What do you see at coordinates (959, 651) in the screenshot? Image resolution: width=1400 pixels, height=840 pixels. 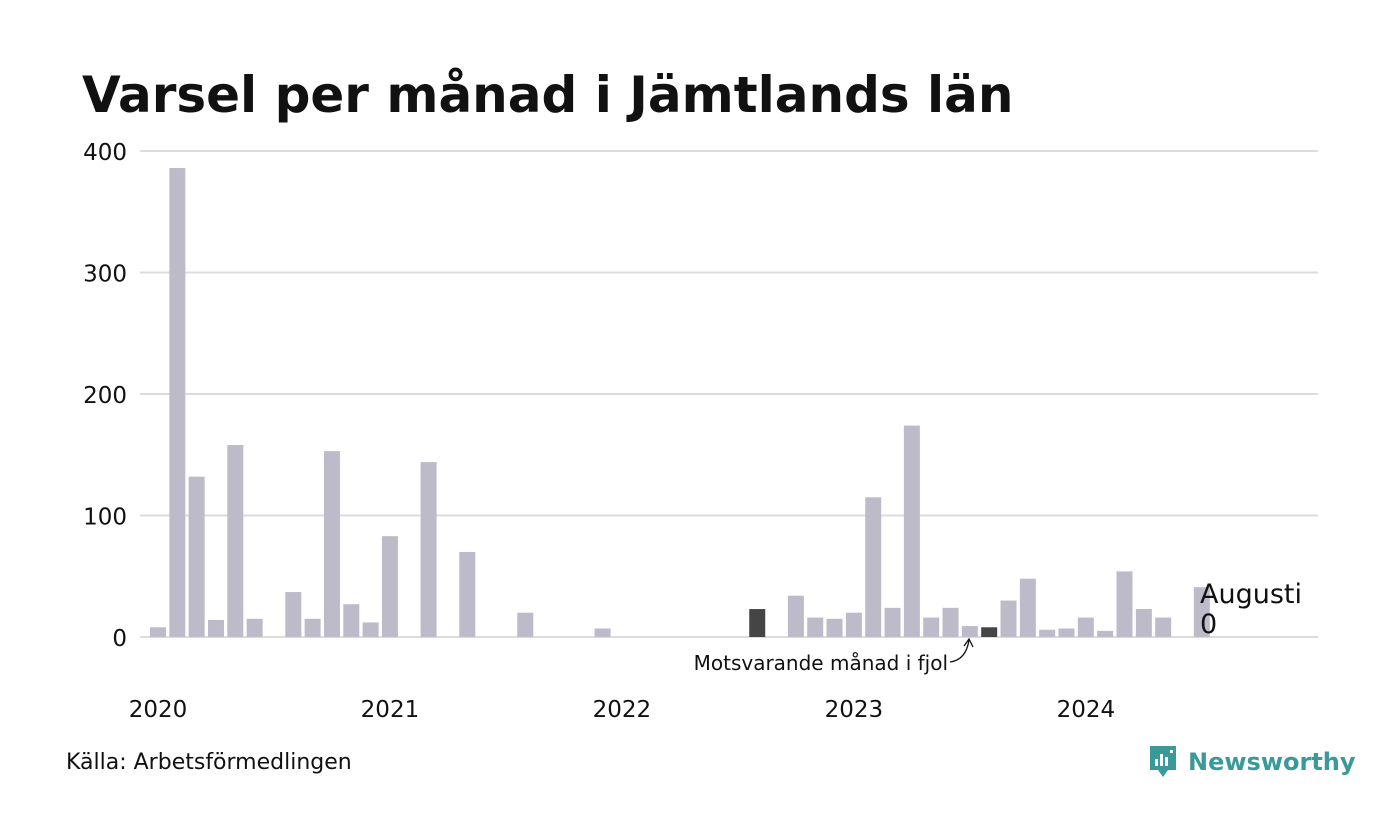 I see `annotation-arrow` at bounding box center [959, 651].